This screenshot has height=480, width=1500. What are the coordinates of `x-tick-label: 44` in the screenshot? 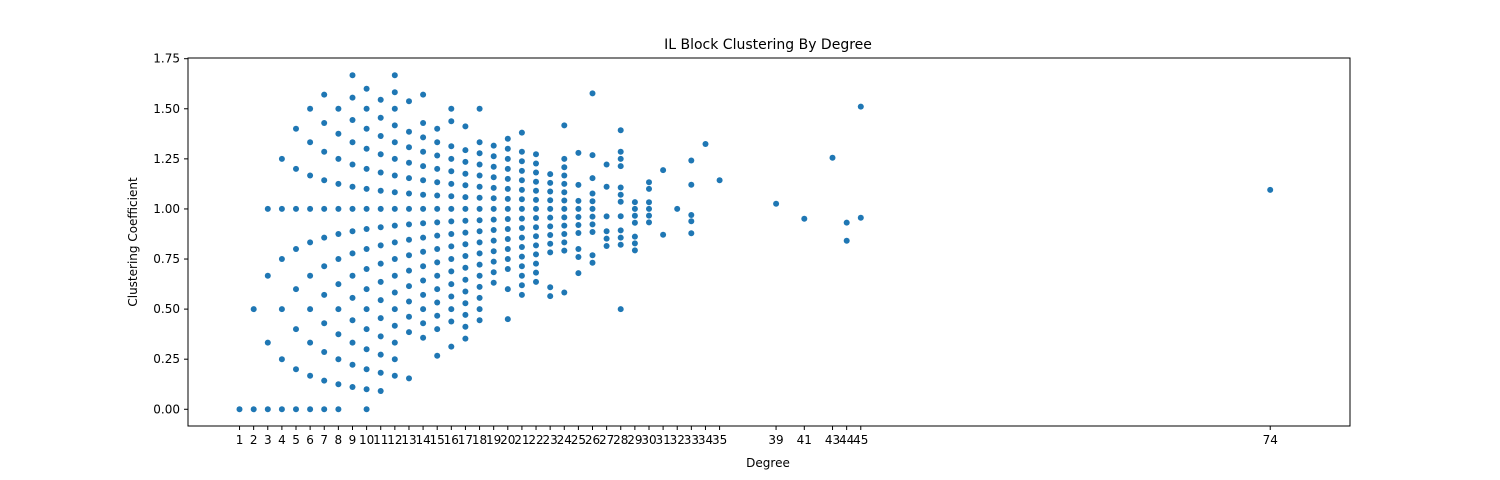 It's located at (846, 440).